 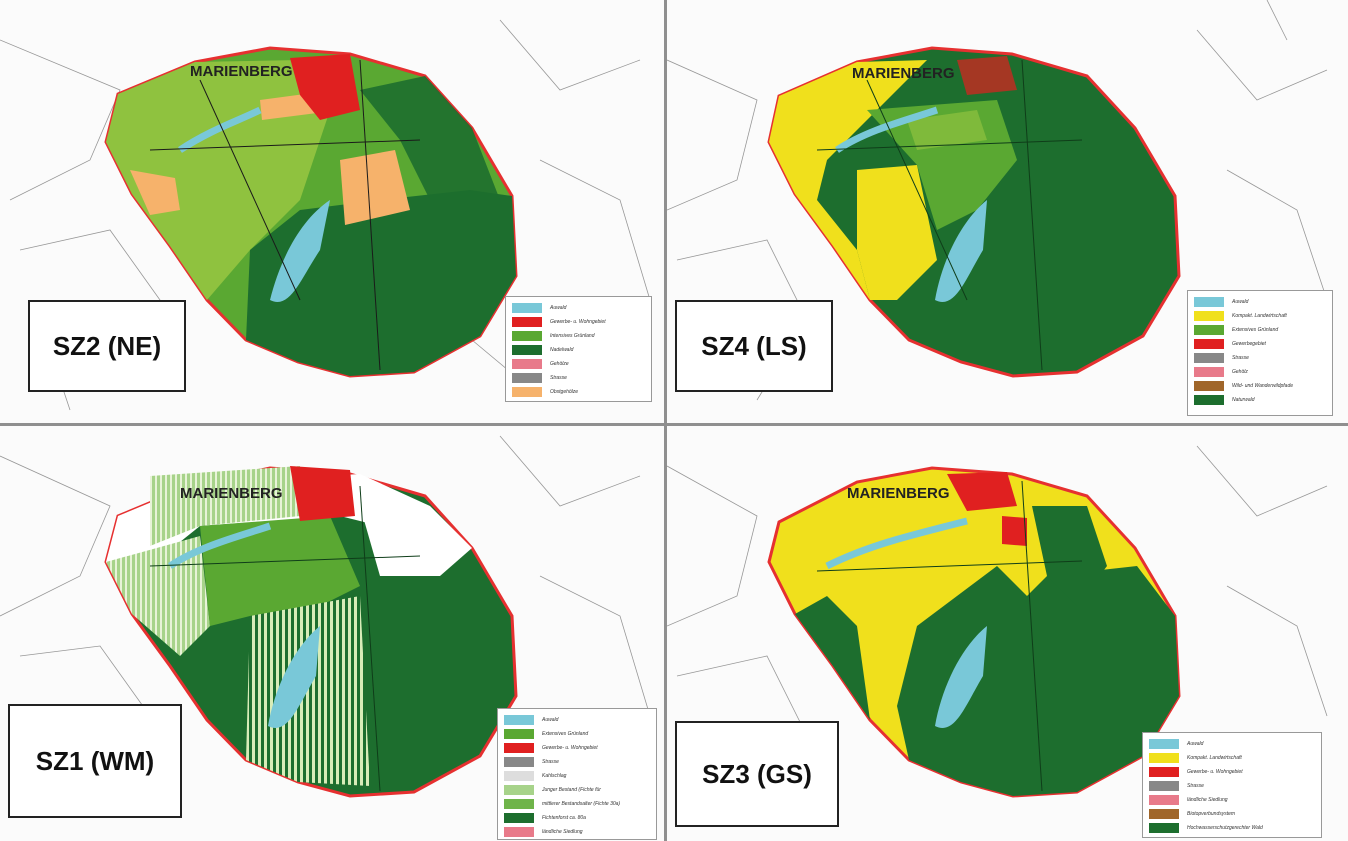 I want to click on legend-item-text: Kahlschlag, so click(x=554, y=776).